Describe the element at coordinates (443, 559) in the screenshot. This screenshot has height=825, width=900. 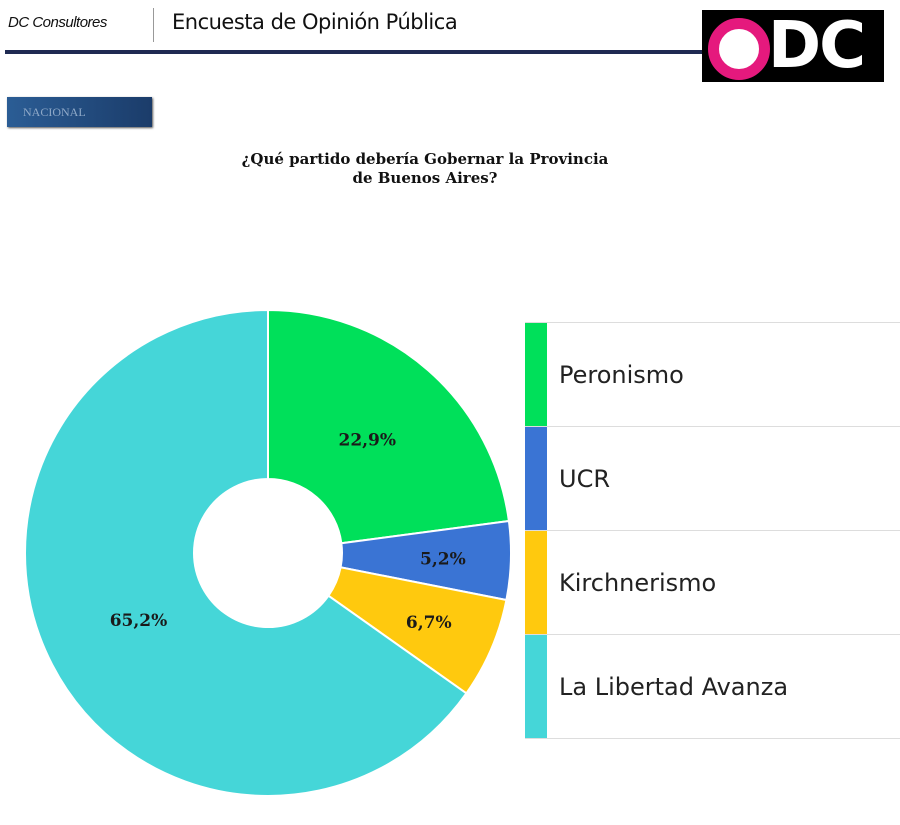
I see `data-label: 5,2%` at that location.